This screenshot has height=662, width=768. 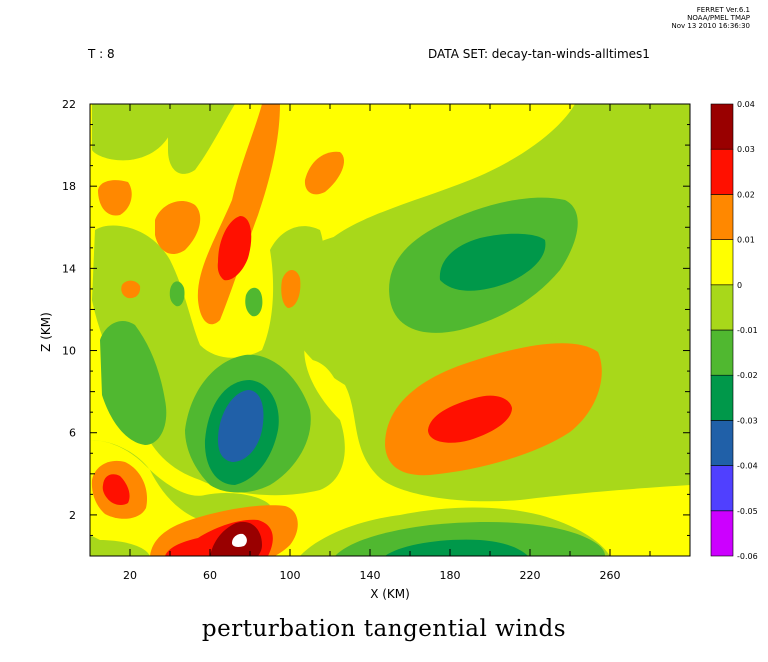 I want to click on contour-pos03-mid-core, so click(x=470, y=419).